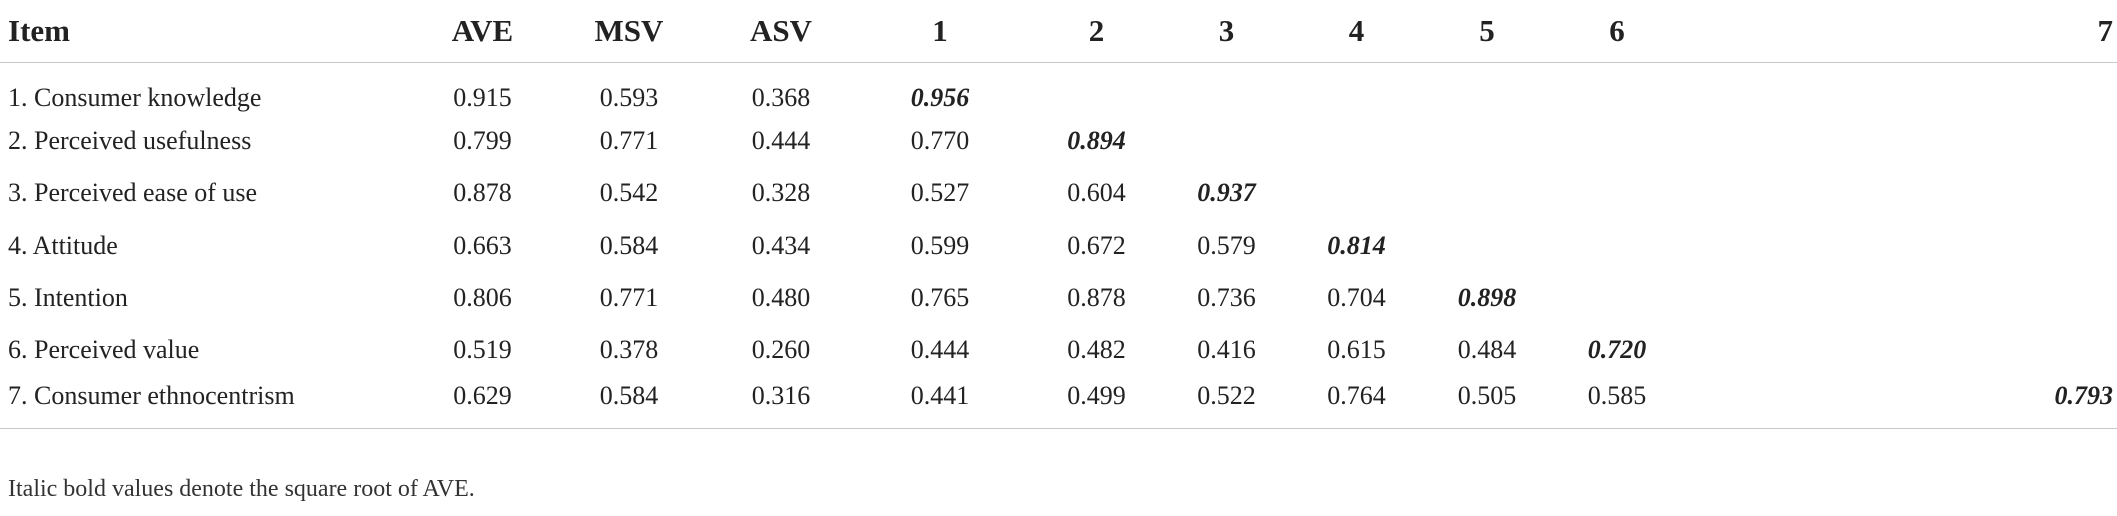 This screenshot has height=516, width=2117. Describe the element at coordinates (1356, 350) in the screenshot. I see `cell-col-4: 0.615` at that location.